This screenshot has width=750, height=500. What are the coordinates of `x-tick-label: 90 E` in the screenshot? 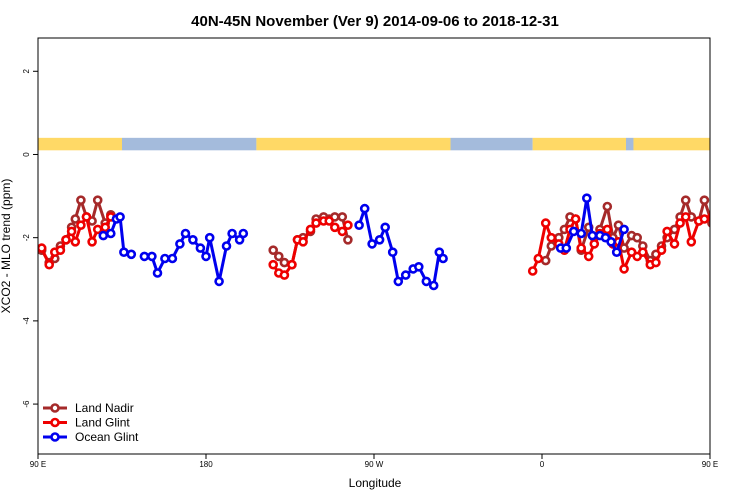 It's located at (38, 464).